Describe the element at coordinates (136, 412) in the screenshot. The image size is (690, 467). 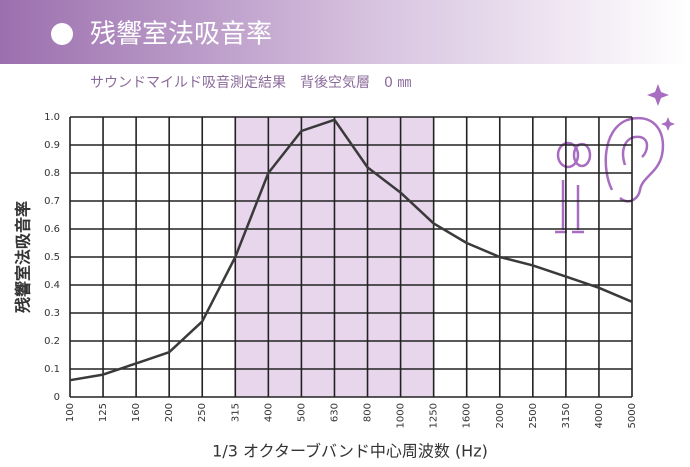
I see `x-tick-label: 160` at that location.